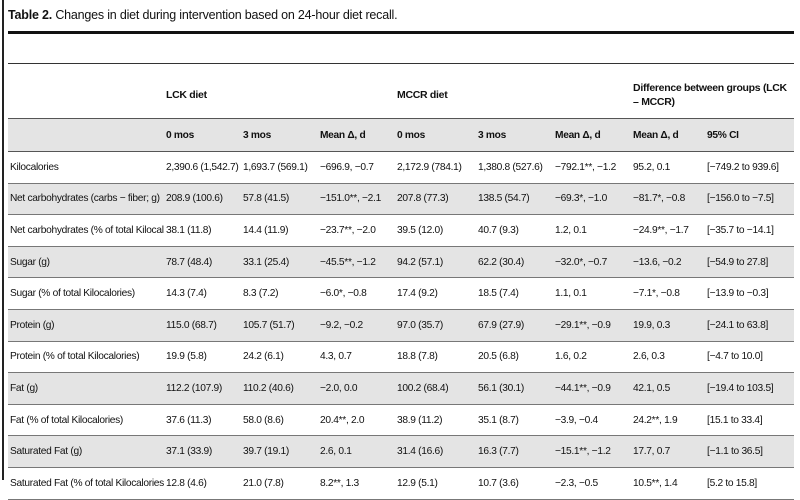  Describe the element at coordinates (202, 199) in the screenshot. I see `table-cell: 208.9 (100.6)` at that location.